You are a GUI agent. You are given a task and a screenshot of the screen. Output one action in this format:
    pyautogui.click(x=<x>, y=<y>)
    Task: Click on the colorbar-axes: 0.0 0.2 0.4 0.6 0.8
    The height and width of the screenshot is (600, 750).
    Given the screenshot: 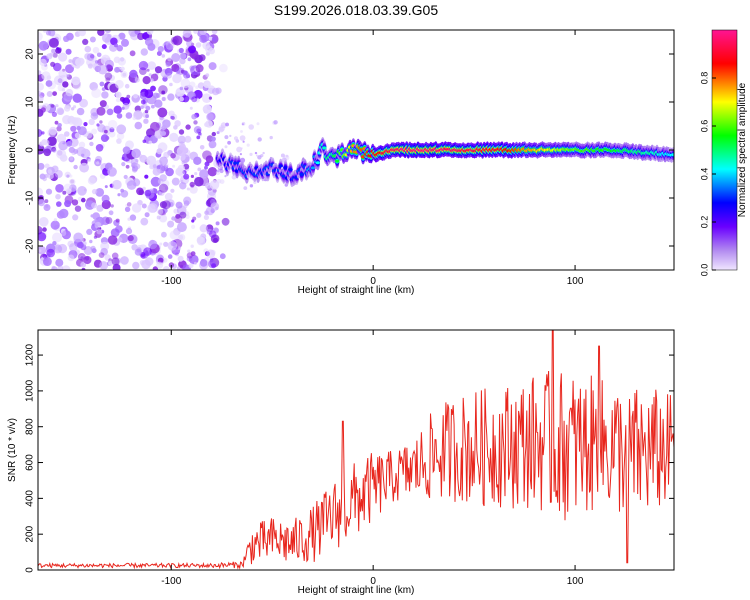 What is the action you would take?
    pyautogui.click(x=707, y=174)
    